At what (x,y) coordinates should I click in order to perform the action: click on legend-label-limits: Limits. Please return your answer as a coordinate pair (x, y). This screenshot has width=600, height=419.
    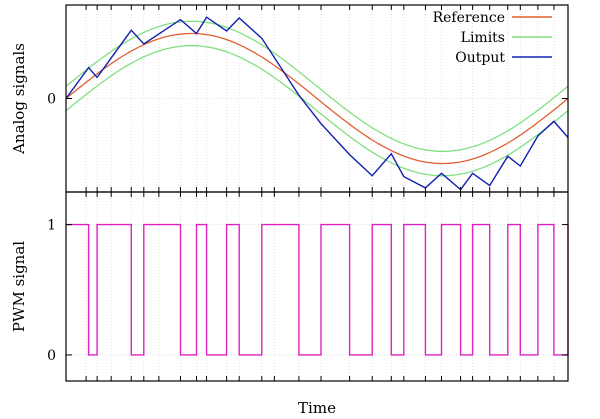
    Looking at the image, I should click on (483, 38).